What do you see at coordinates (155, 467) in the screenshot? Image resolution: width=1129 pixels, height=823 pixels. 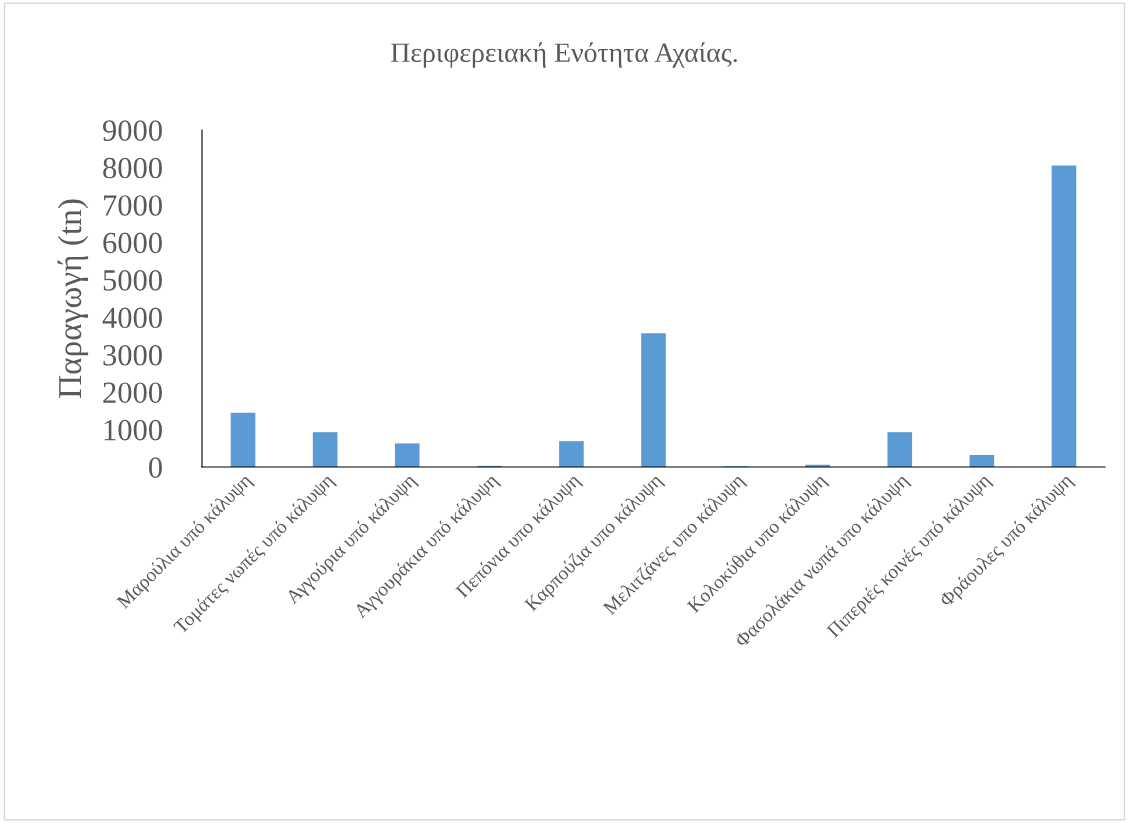 I see `y-tick-label: 0` at bounding box center [155, 467].